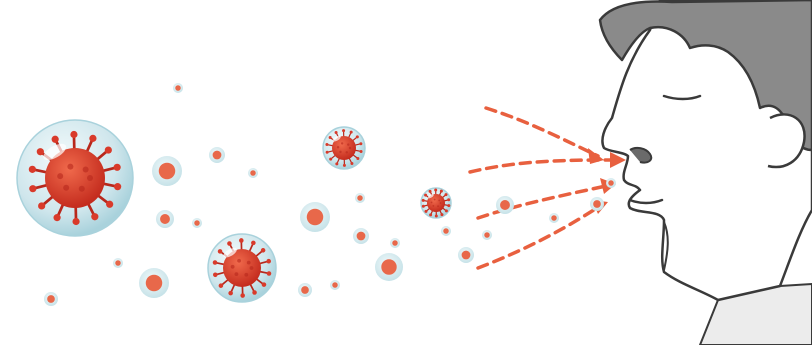 Image resolution: width=812 pixels, height=345 pixels. Describe the element at coordinates (641, 155) in the screenshot. I see `person-nostril` at that location.